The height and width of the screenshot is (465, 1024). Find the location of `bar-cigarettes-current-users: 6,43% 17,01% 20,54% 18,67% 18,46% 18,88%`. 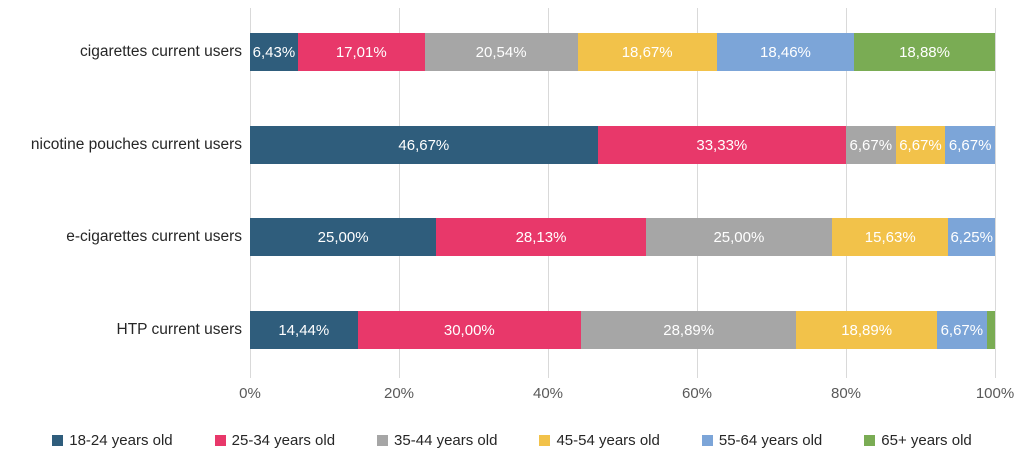

bar-cigarettes-current-users: 6,43% 17,01% 20,54% 18,67% 18,46% 18,88% is located at coordinates (622, 52).